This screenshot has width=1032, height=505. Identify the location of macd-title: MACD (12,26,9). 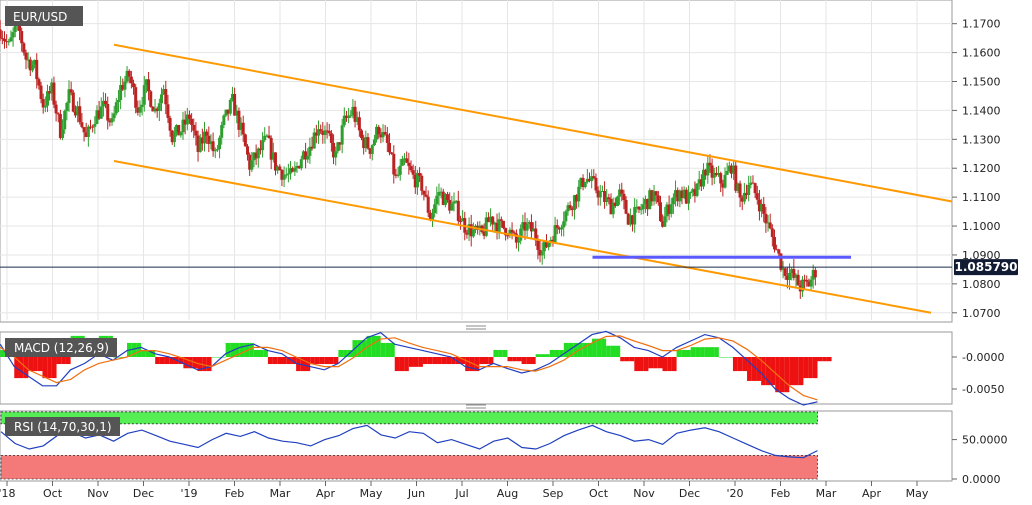
(61, 348).